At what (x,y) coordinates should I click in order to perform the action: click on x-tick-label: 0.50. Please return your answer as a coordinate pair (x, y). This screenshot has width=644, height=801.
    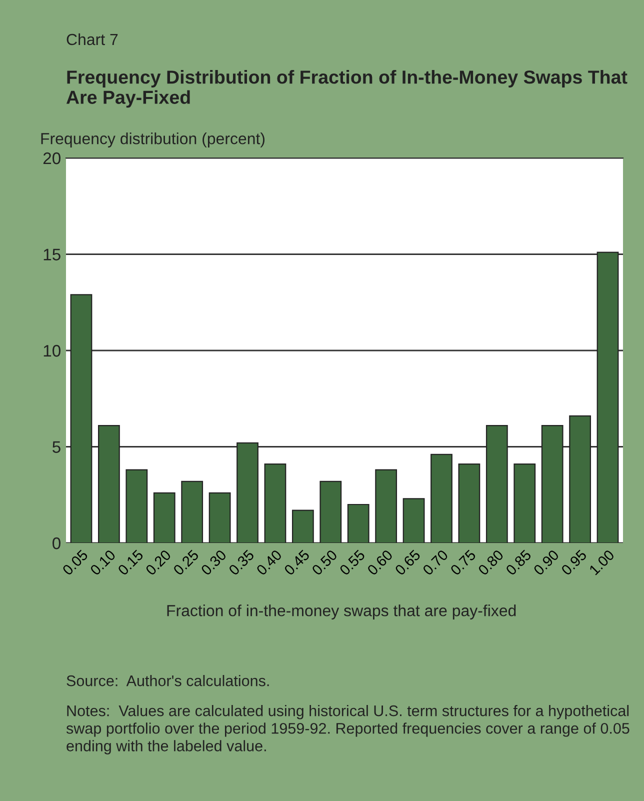
    Looking at the image, I should click on (324, 562).